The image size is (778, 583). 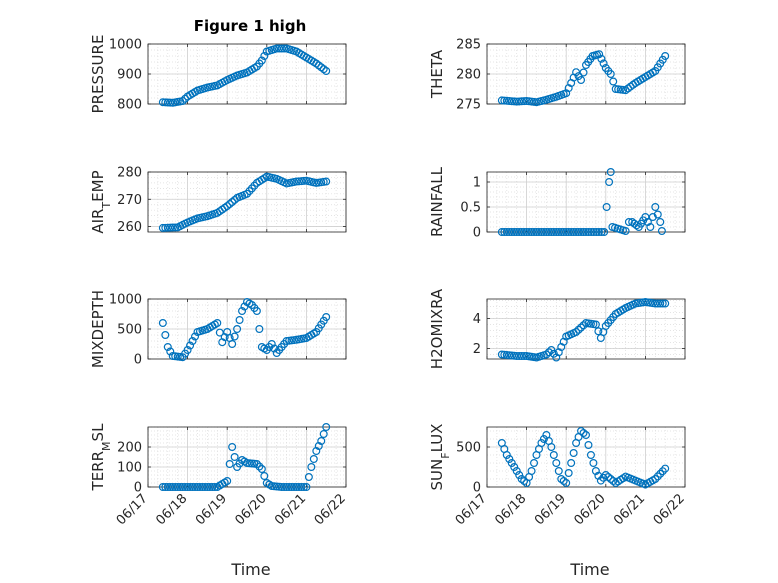 I want to click on y-axis-label-tail: LUX, so click(x=437, y=438).